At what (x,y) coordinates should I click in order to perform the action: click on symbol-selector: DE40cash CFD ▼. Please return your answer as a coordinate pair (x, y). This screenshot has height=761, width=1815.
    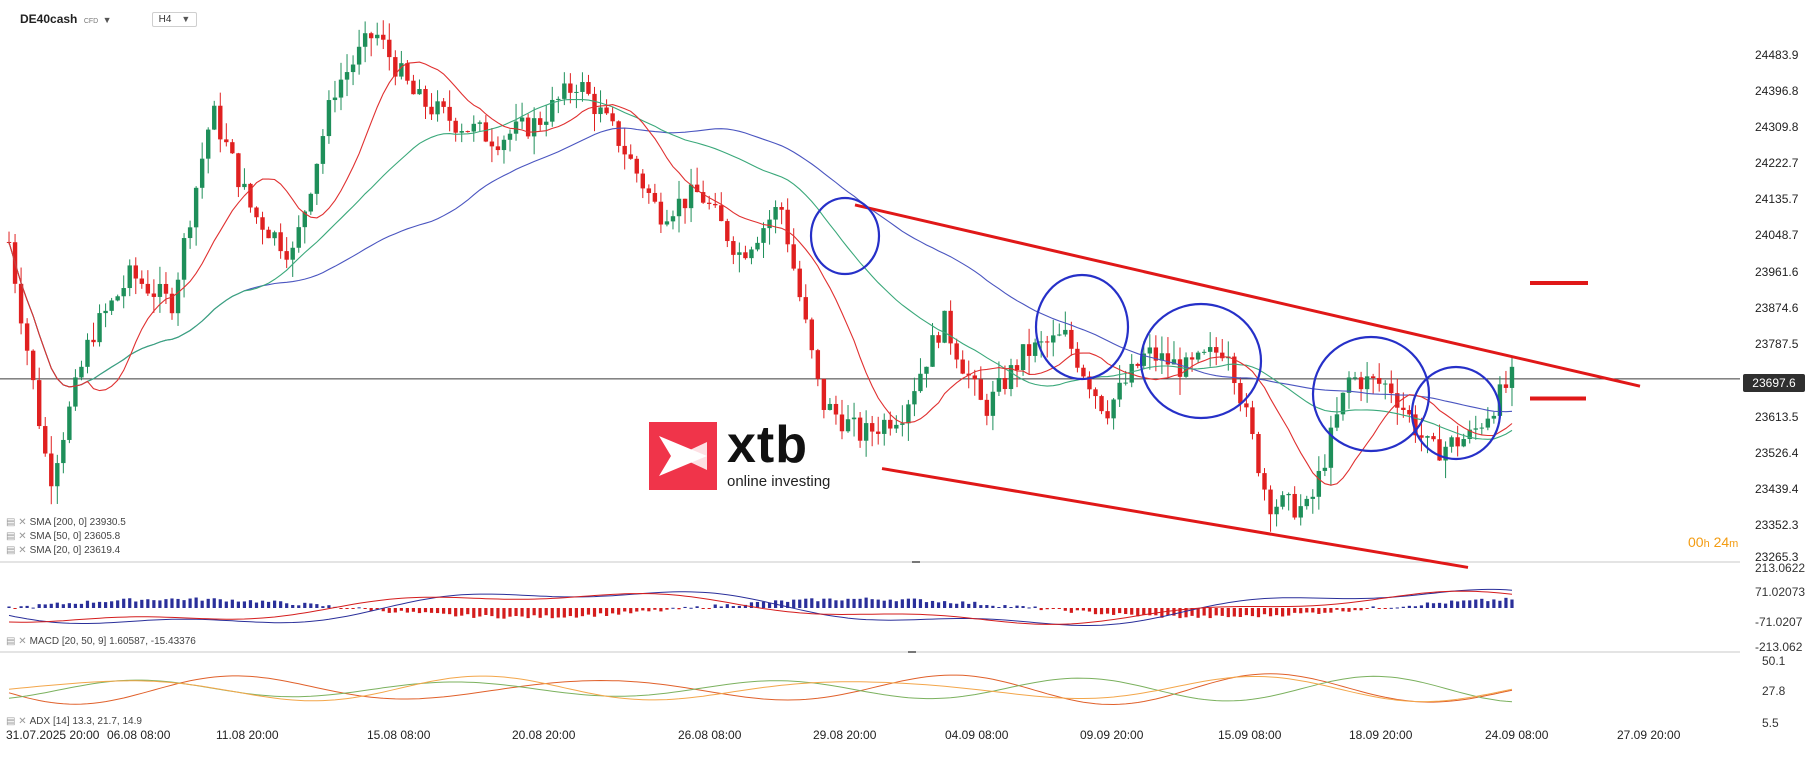
    Looking at the image, I should click on (66, 19).